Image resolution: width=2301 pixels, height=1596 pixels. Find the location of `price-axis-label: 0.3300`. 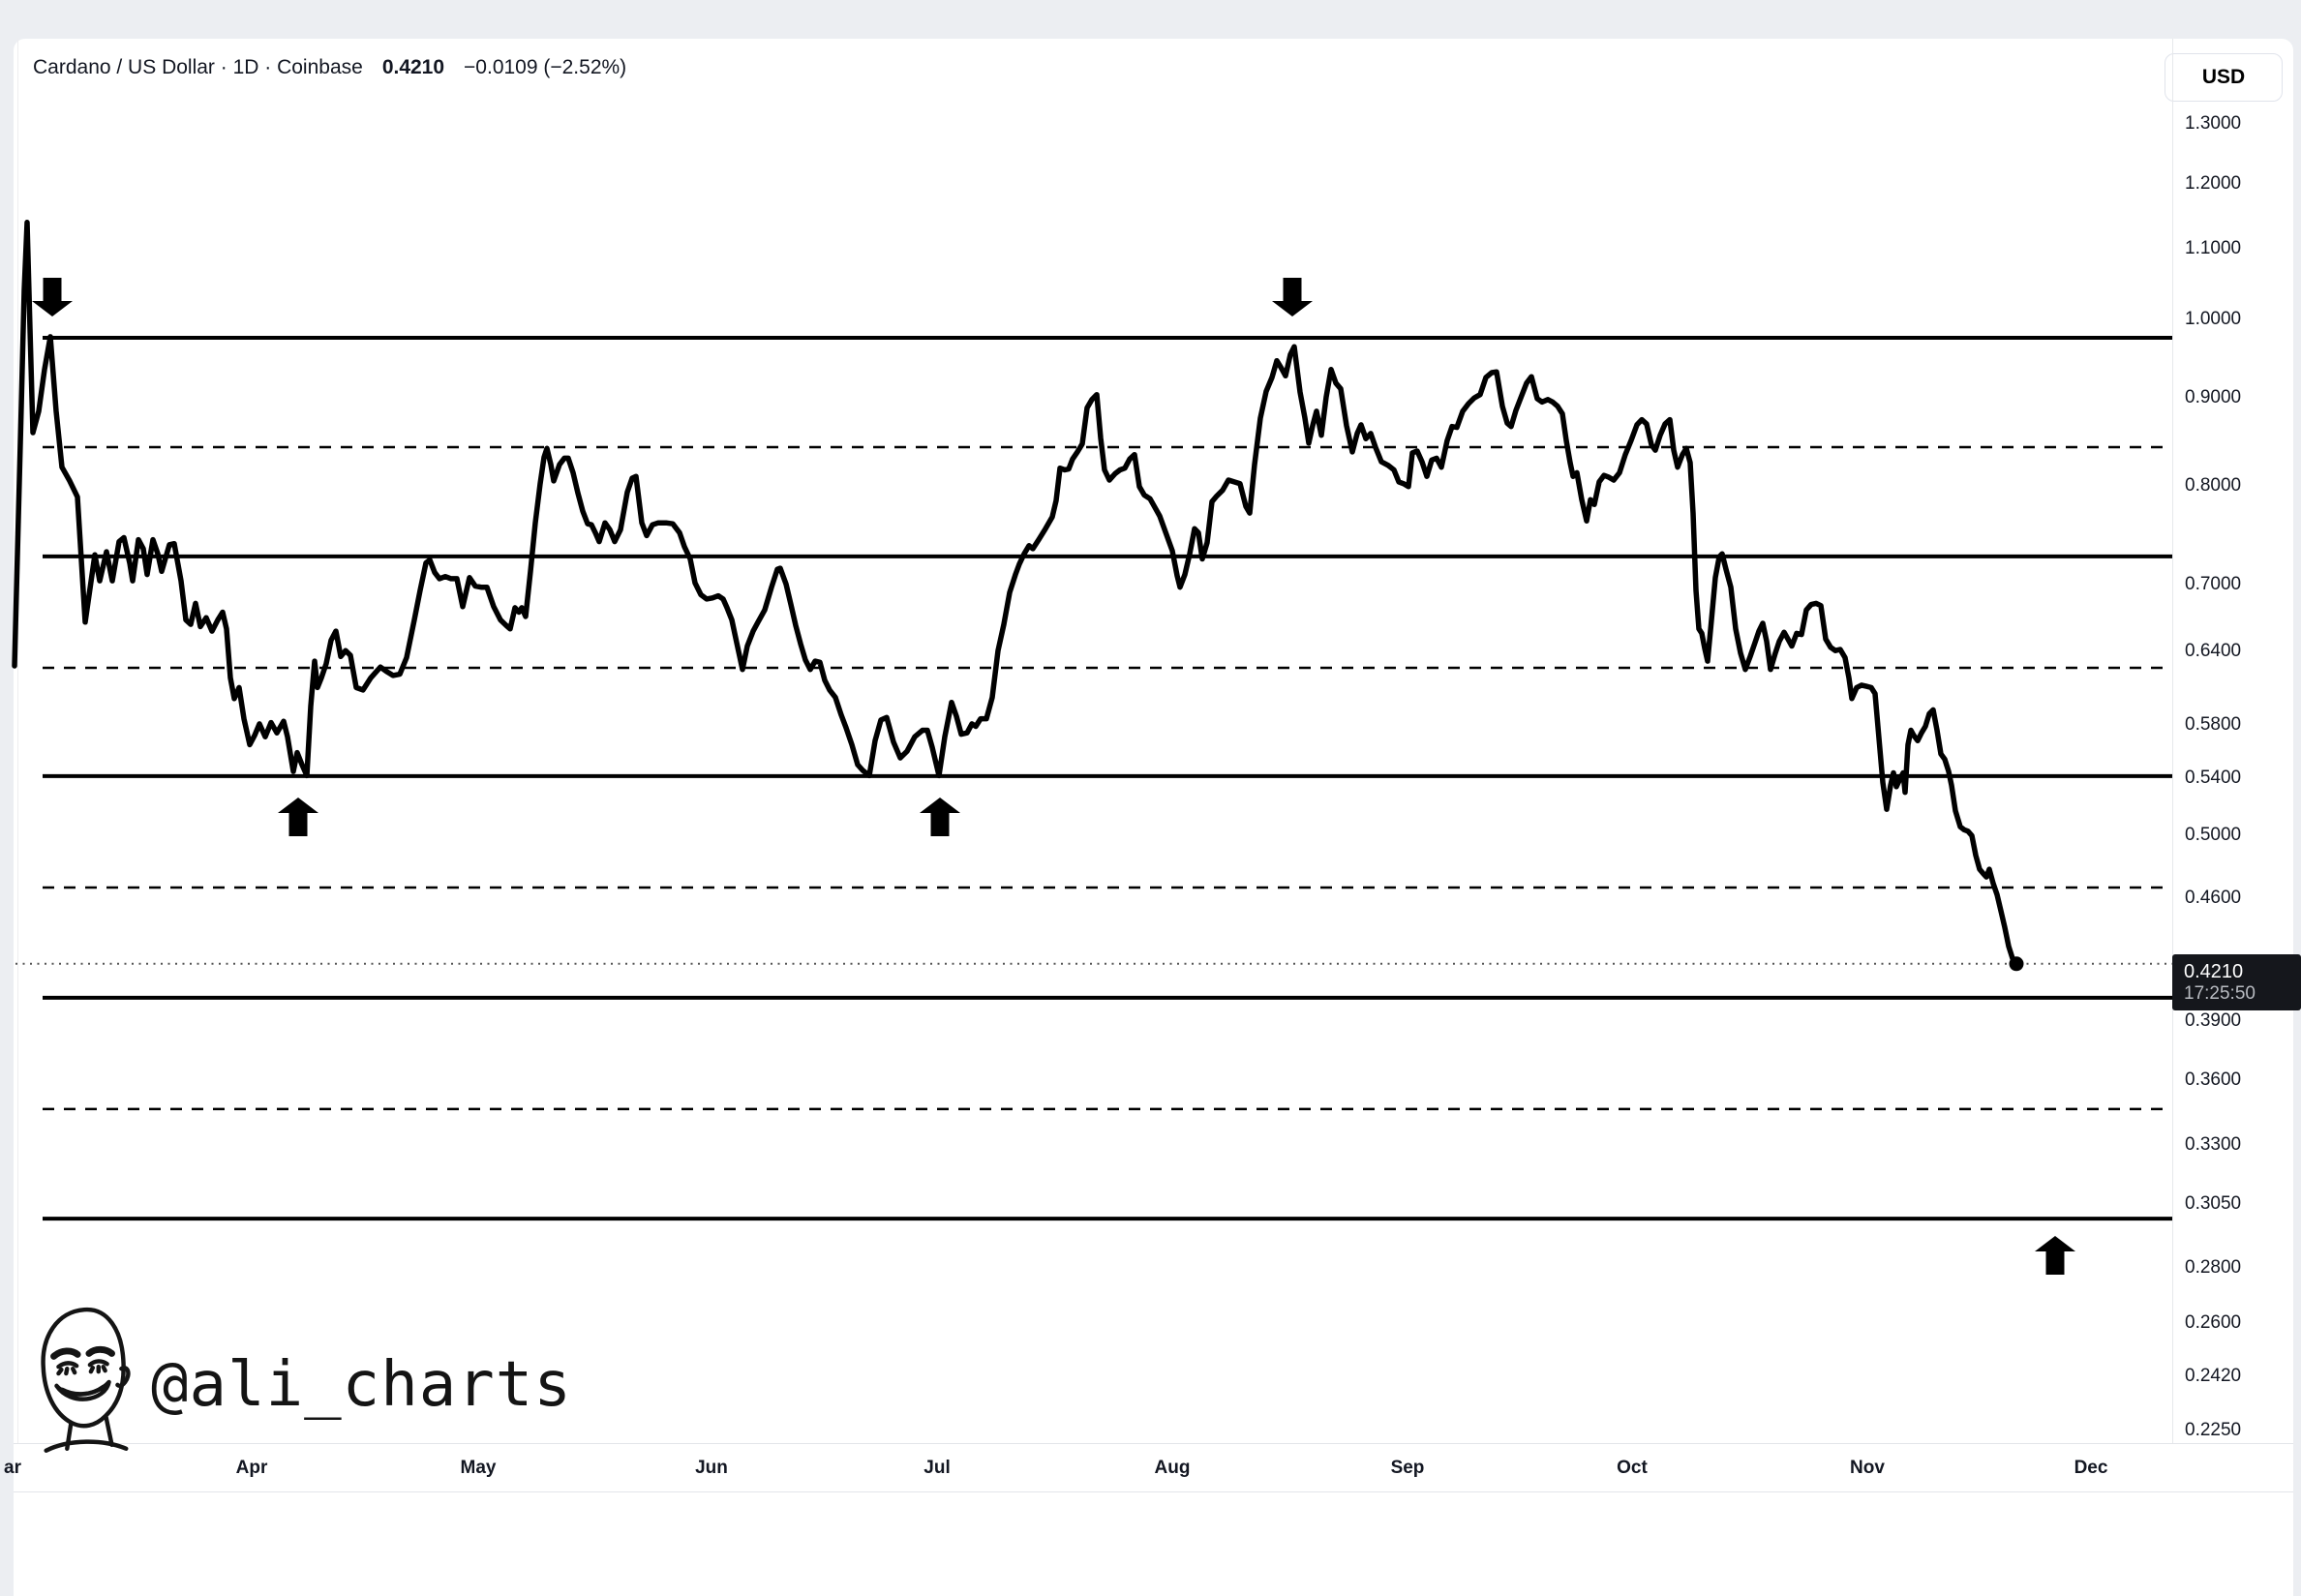

price-axis-label: 0.3300 is located at coordinates (2213, 1144).